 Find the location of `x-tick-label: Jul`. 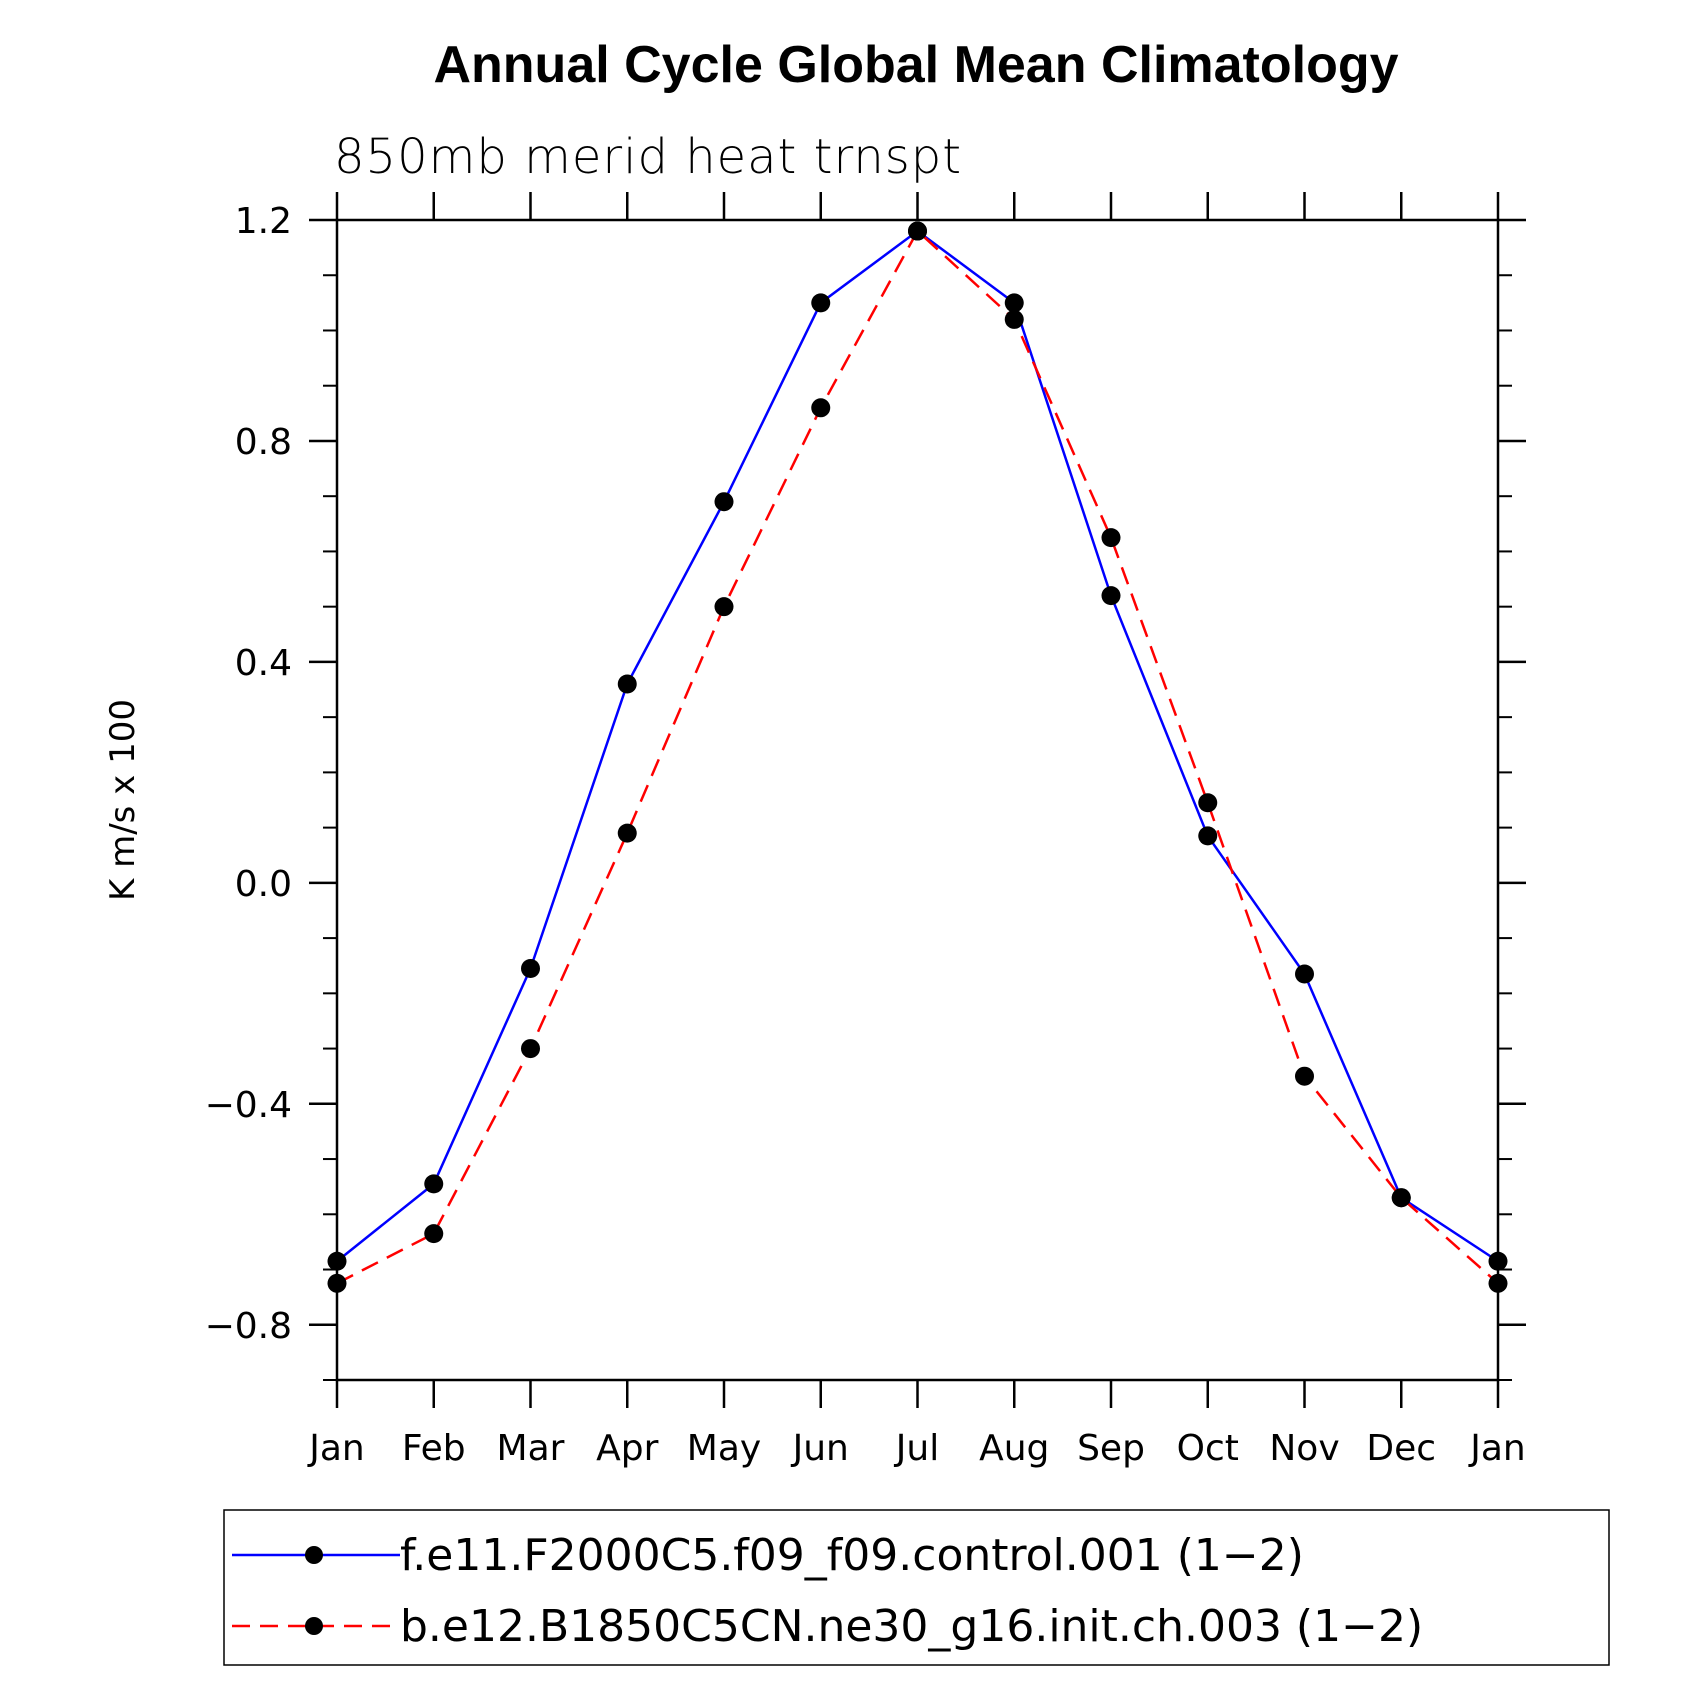

x-tick-label: Jul is located at coordinates (916, 1448).